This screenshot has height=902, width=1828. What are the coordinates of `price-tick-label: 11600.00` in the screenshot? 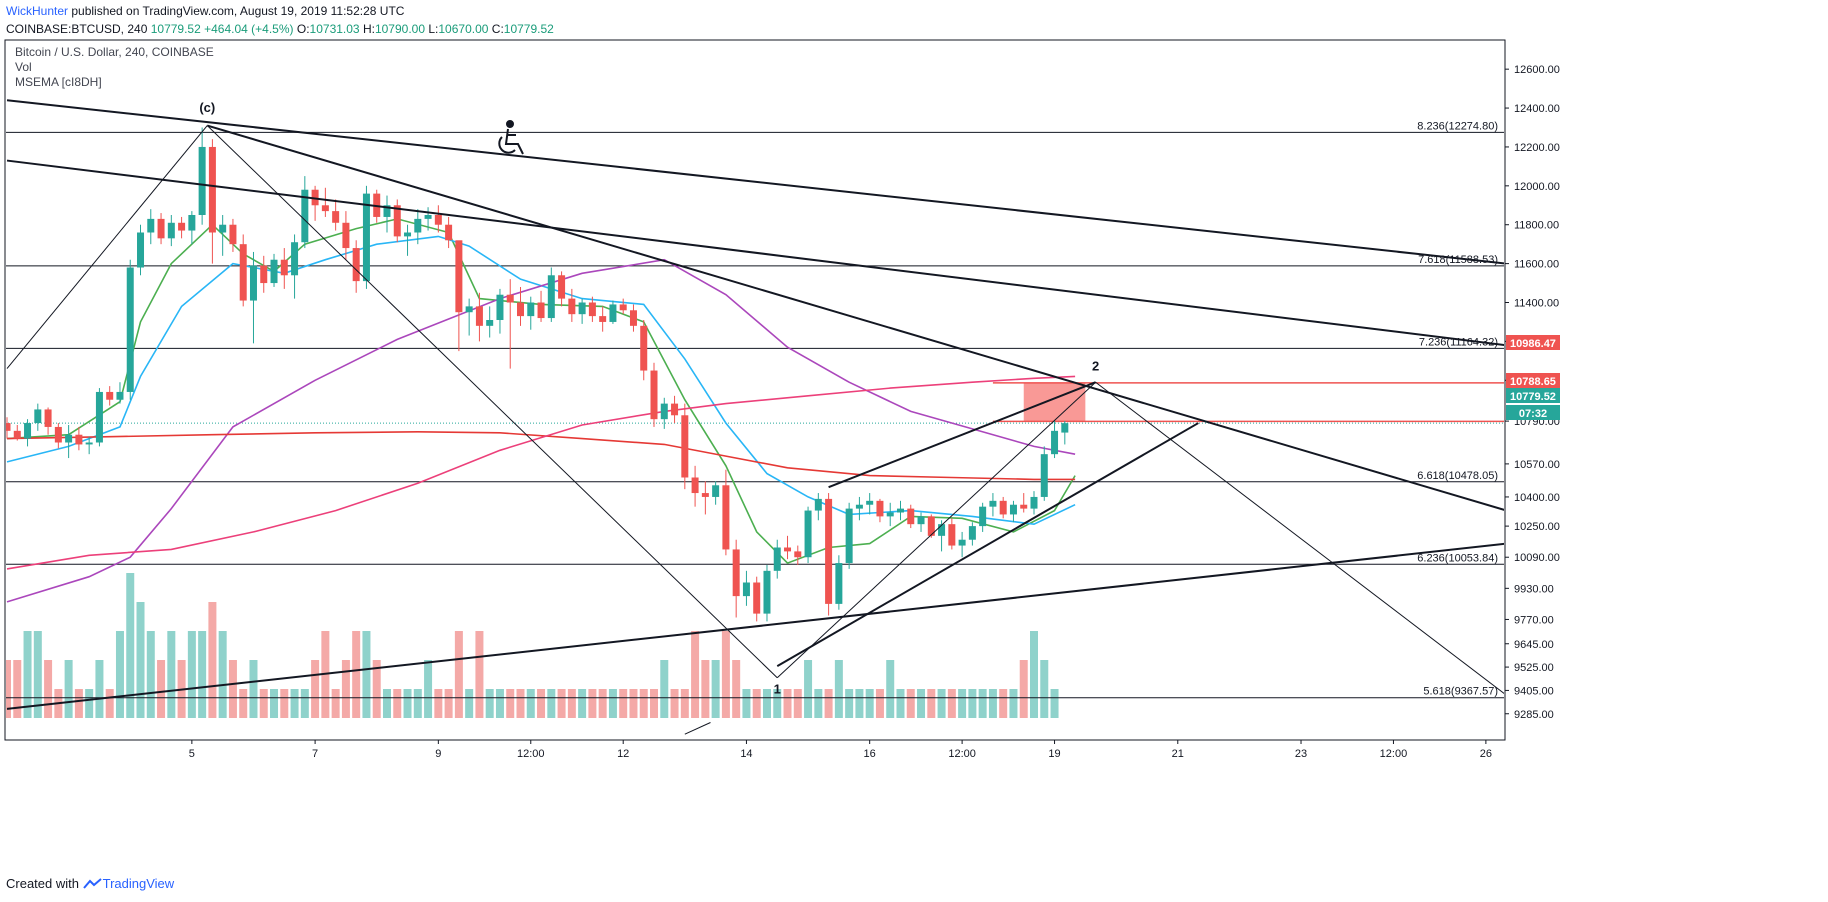 It's located at (1536, 265).